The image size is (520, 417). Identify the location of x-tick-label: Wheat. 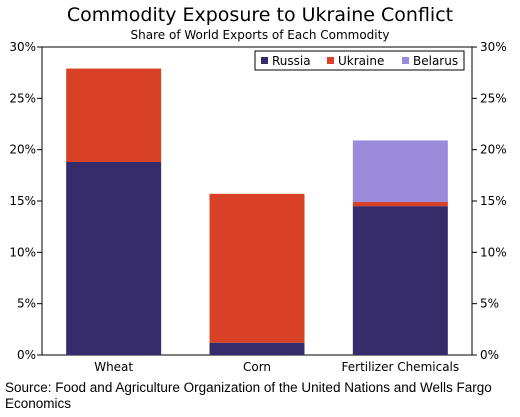
(113, 367).